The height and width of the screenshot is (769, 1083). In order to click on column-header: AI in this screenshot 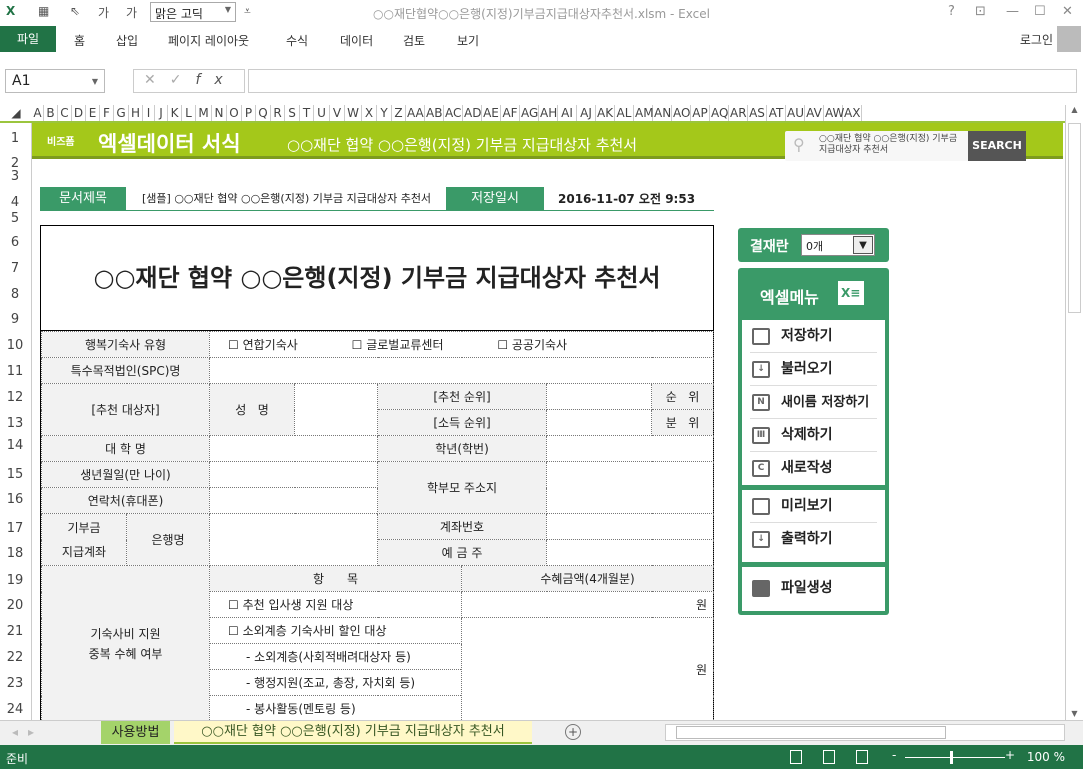, I will do `click(567, 113)`.